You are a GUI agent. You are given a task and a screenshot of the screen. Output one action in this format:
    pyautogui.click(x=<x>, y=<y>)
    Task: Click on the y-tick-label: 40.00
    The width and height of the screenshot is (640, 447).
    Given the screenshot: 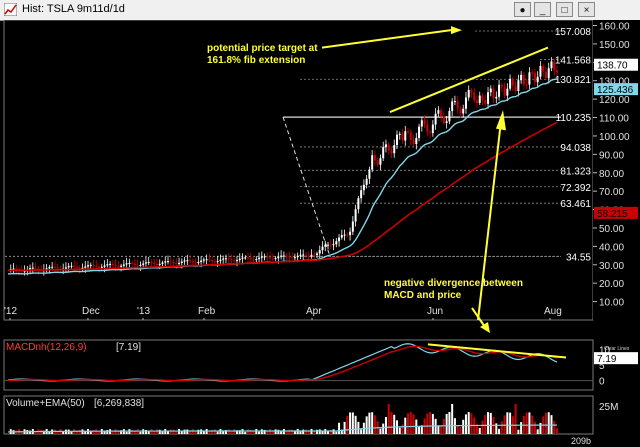 What is the action you would take?
    pyautogui.click(x=611, y=247)
    